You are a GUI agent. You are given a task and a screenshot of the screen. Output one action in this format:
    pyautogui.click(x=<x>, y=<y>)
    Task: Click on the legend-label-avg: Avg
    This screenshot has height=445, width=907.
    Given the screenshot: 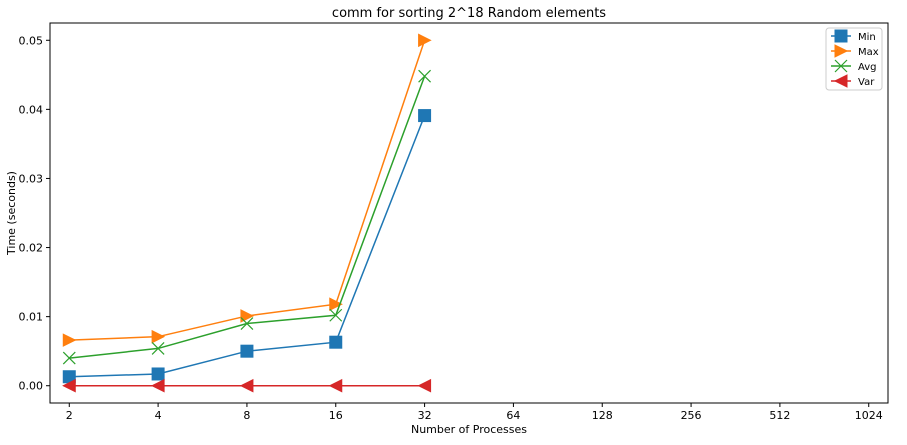 What is the action you would take?
    pyautogui.click(x=867, y=67)
    